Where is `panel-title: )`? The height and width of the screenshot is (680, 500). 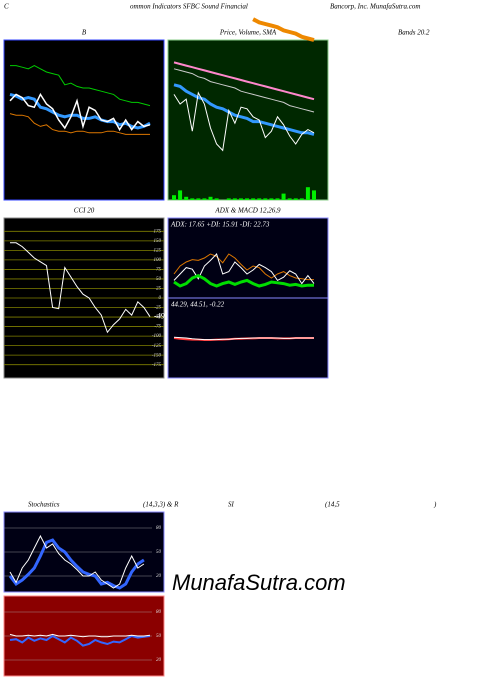 panel-title: ) is located at coordinates (435, 505).